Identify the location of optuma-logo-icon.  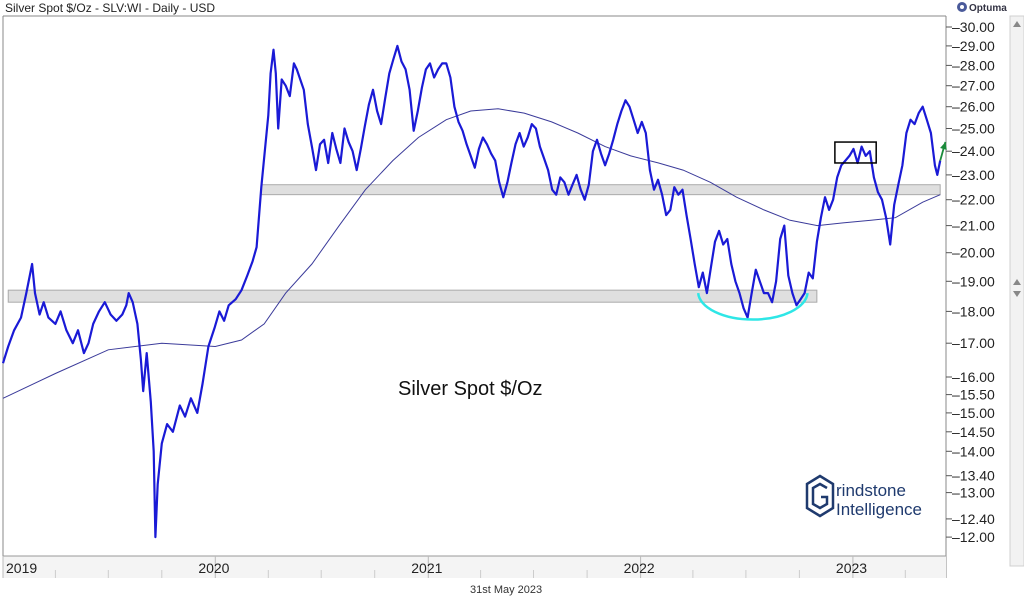
(962, 7).